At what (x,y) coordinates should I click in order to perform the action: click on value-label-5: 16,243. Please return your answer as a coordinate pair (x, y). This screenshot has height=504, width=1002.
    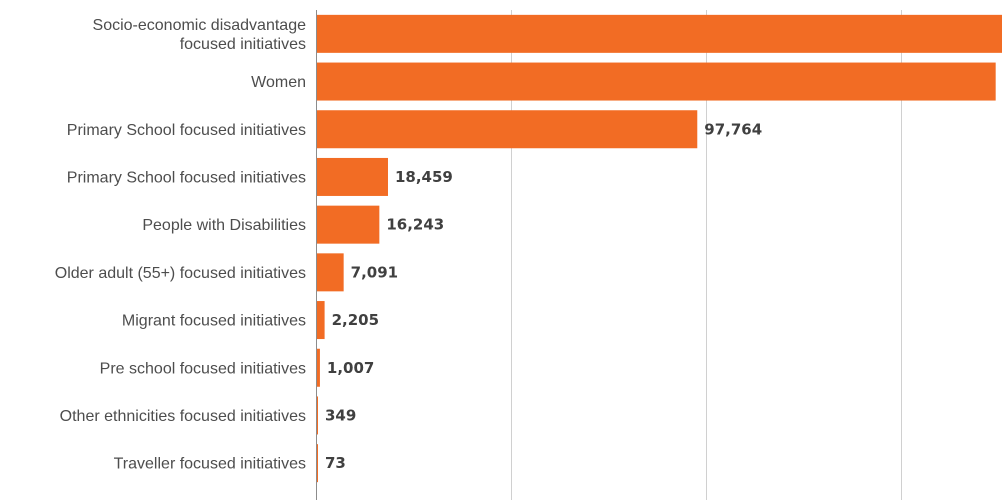
    Looking at the image, I should click on (415, 225).